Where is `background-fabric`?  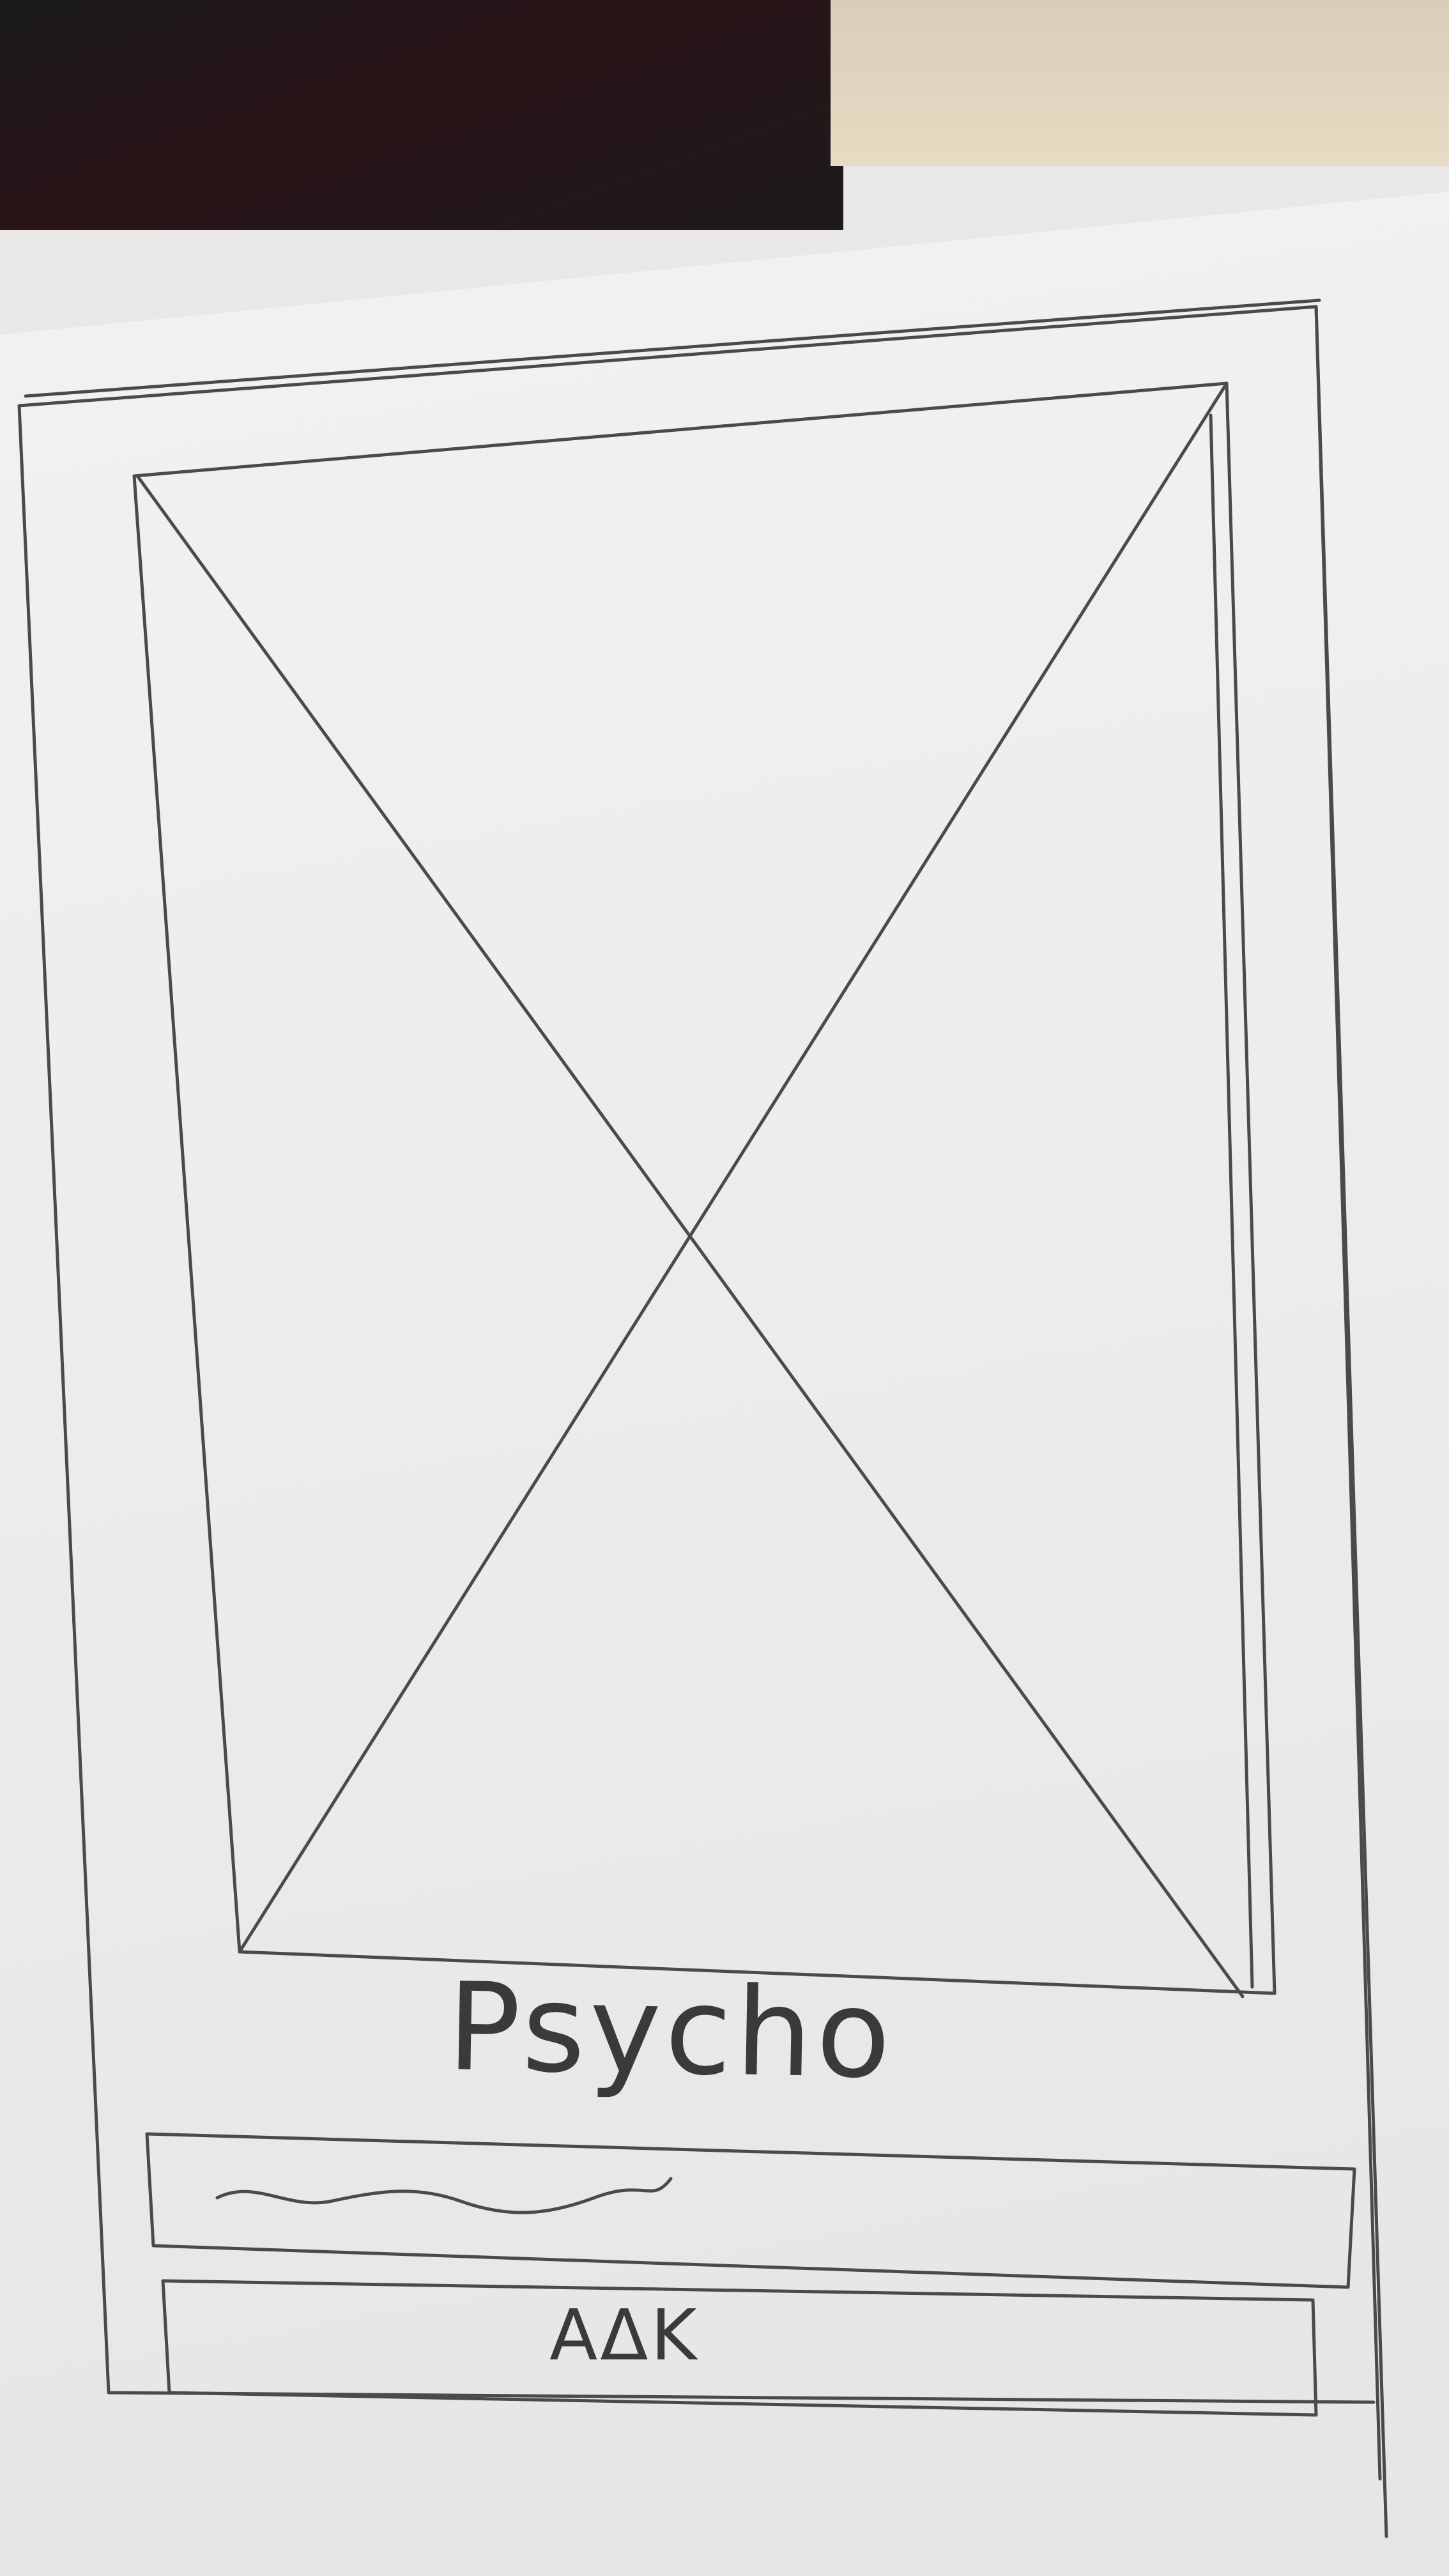
background-fabric is located at coordinates (421, 115).